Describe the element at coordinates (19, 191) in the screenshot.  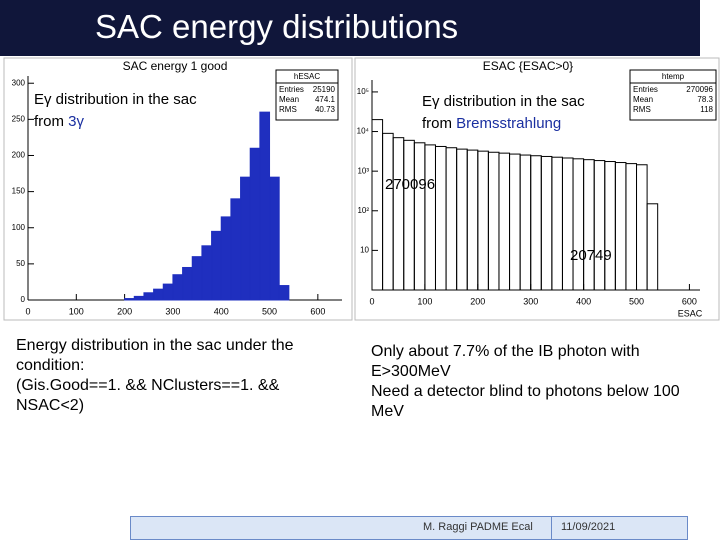
I see `y-tick-label: 150` at that location.